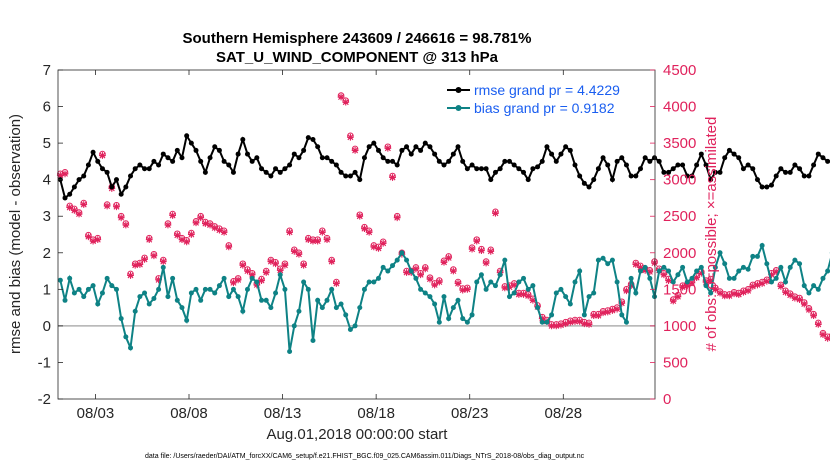  Describe the element at coordinates (458, 90) in the screenshot. I see `legend-rmse-marker` at that location.